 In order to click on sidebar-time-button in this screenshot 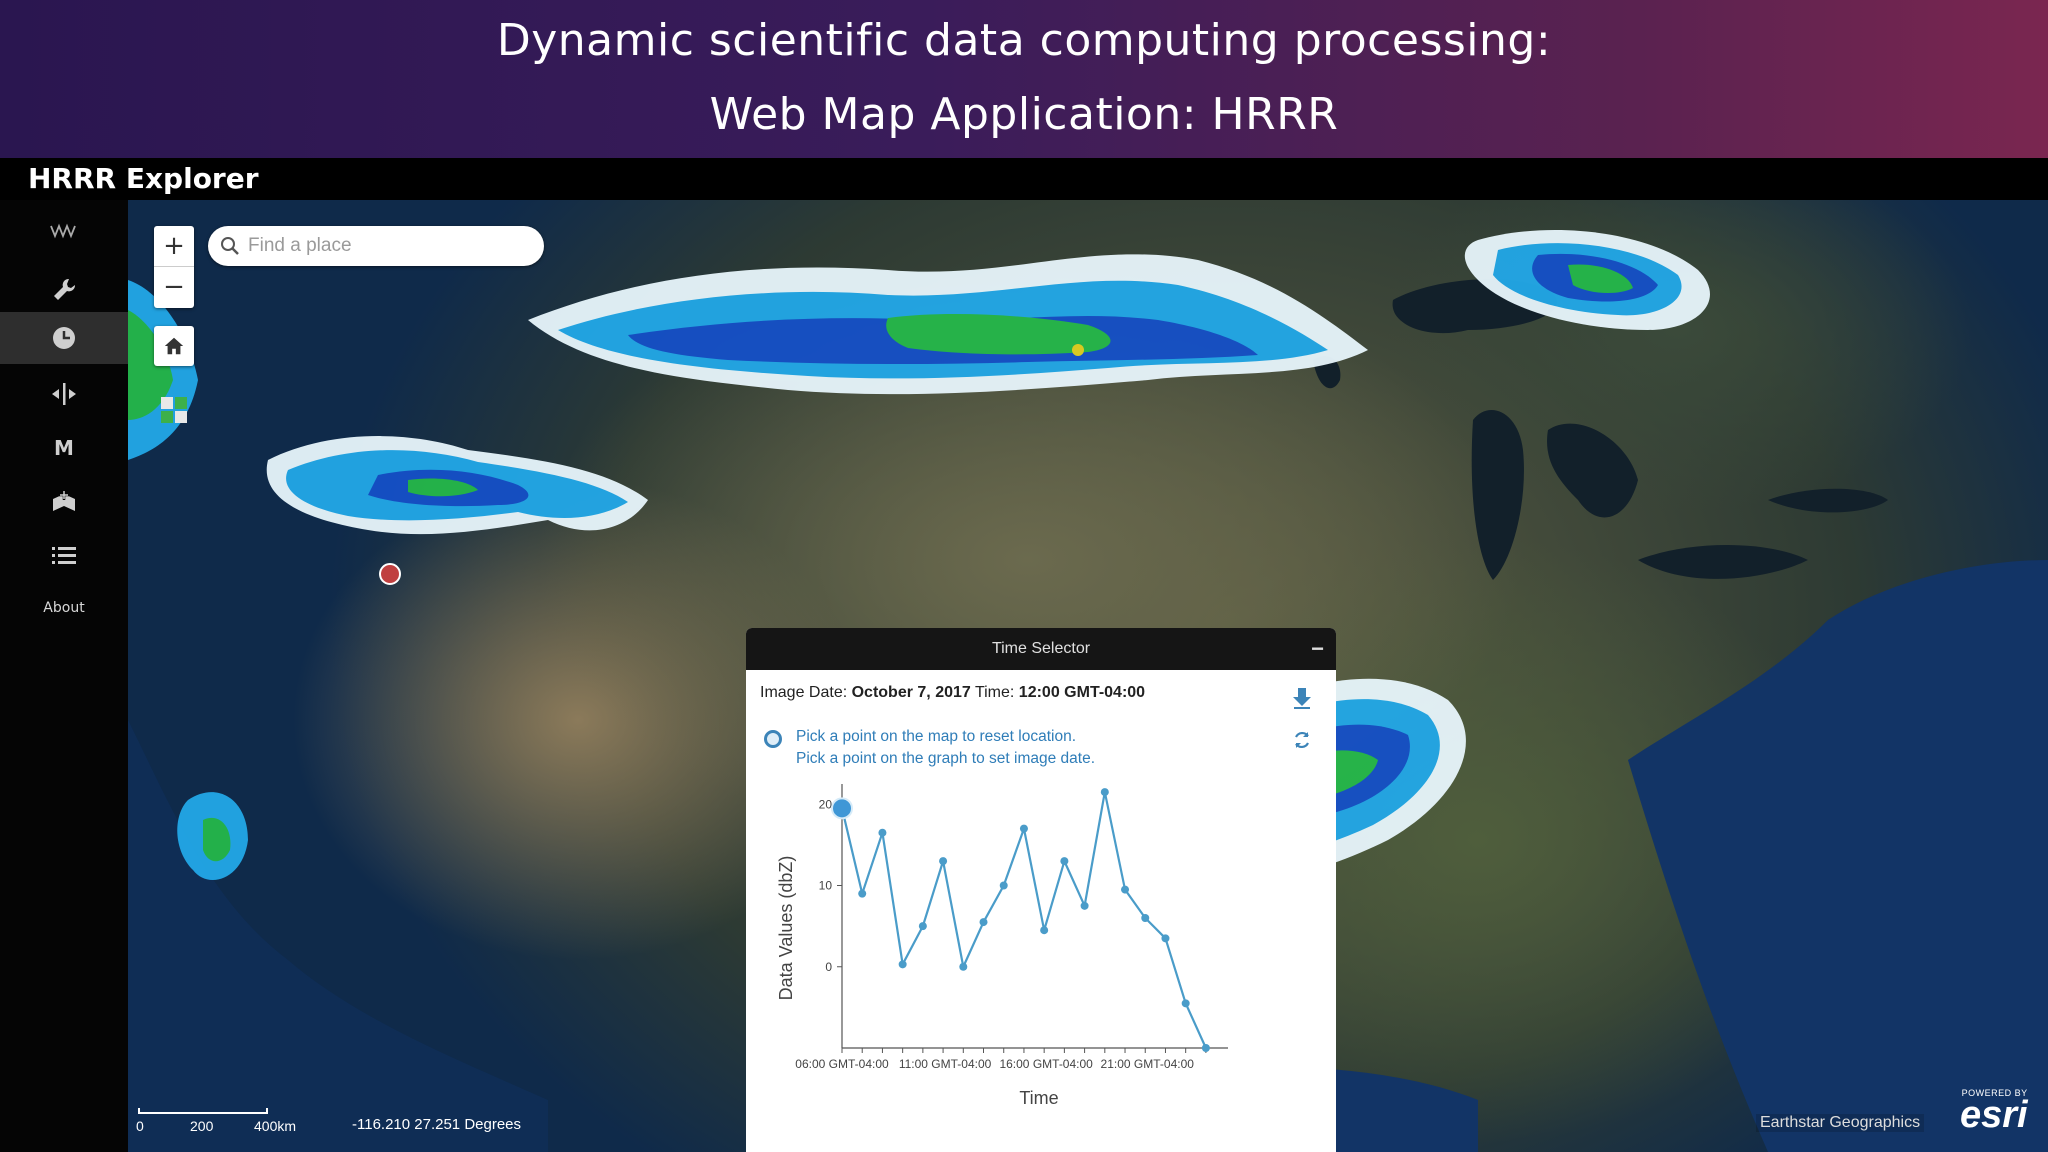, I will do `click(64, 338)`.